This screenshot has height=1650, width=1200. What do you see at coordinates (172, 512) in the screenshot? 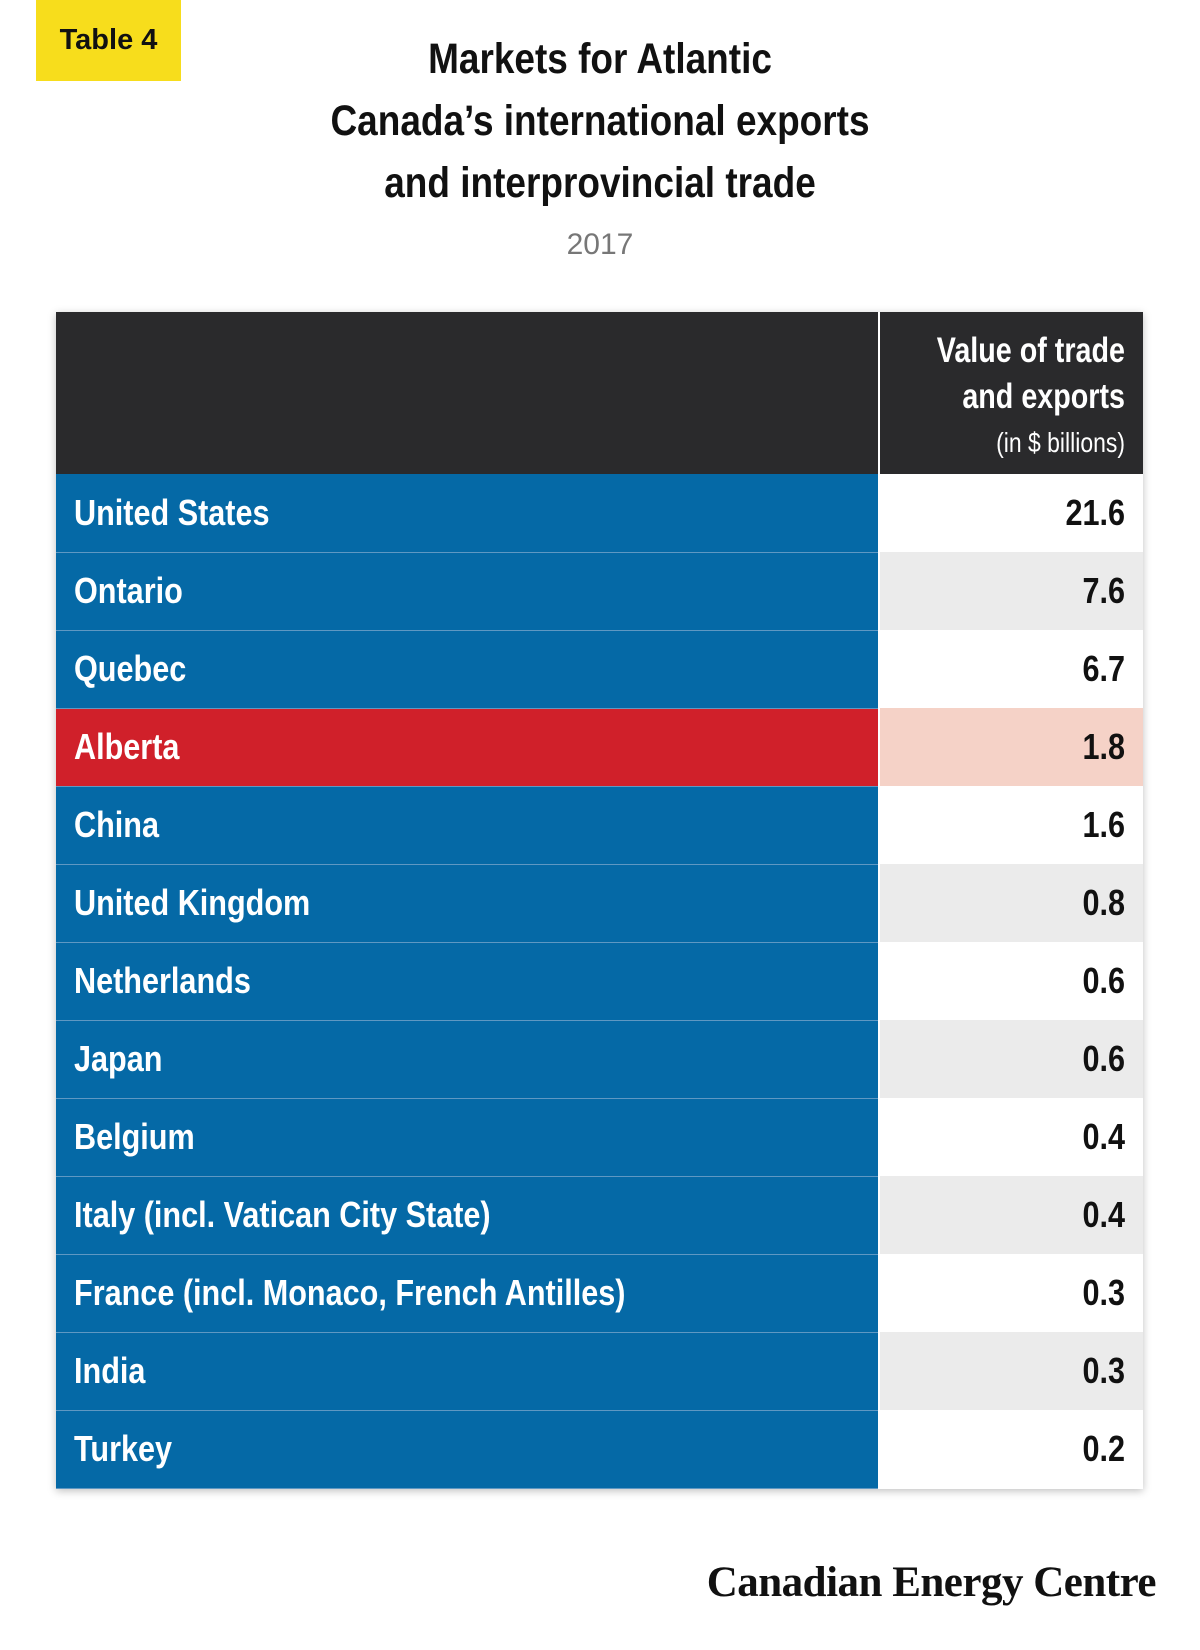
I see `row-label: United States` at bounding box center [172, 512].